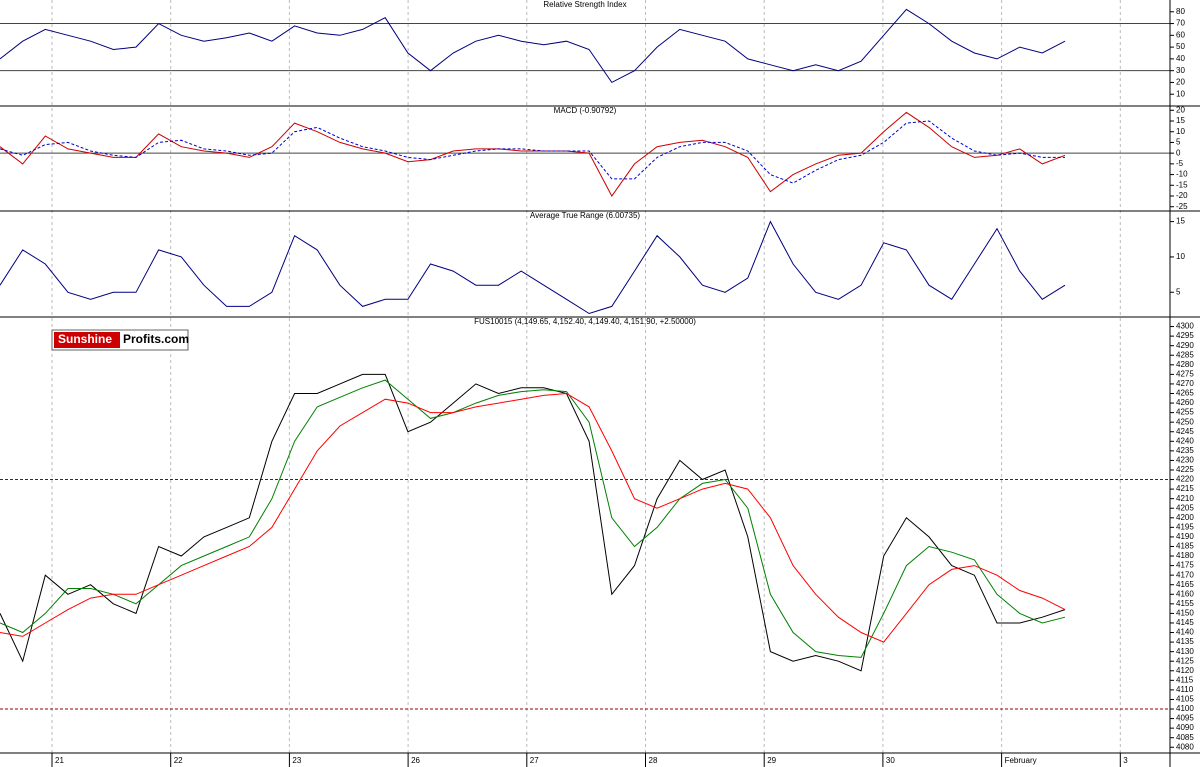 Image resolution: width=1200 pixels, height=767 pixels. I want to click on y-tick-label: 4245, so click(1185, 431).